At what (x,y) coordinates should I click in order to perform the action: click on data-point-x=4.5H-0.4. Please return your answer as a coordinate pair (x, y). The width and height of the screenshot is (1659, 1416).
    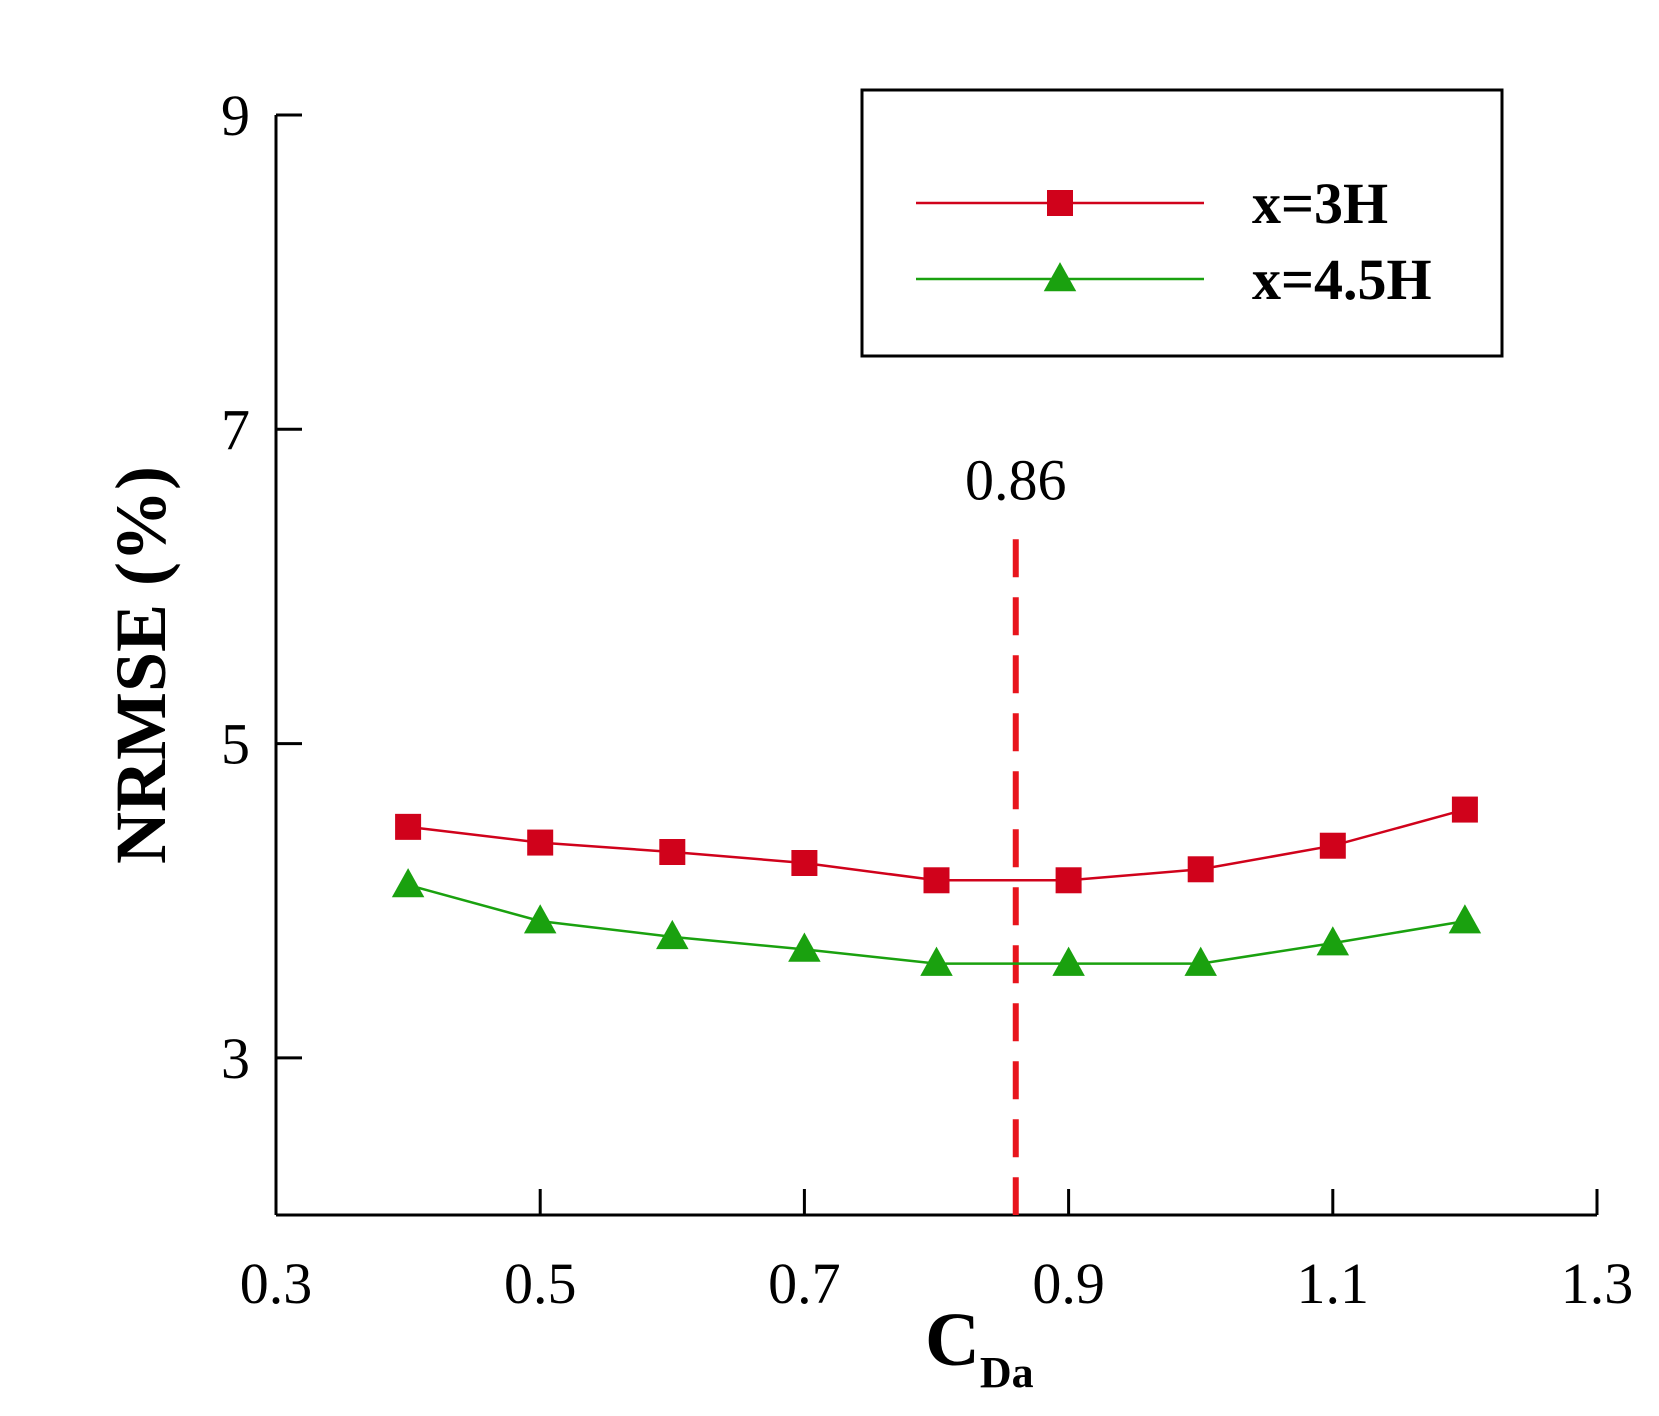
    Looking at the image, I should click on (408, 883).